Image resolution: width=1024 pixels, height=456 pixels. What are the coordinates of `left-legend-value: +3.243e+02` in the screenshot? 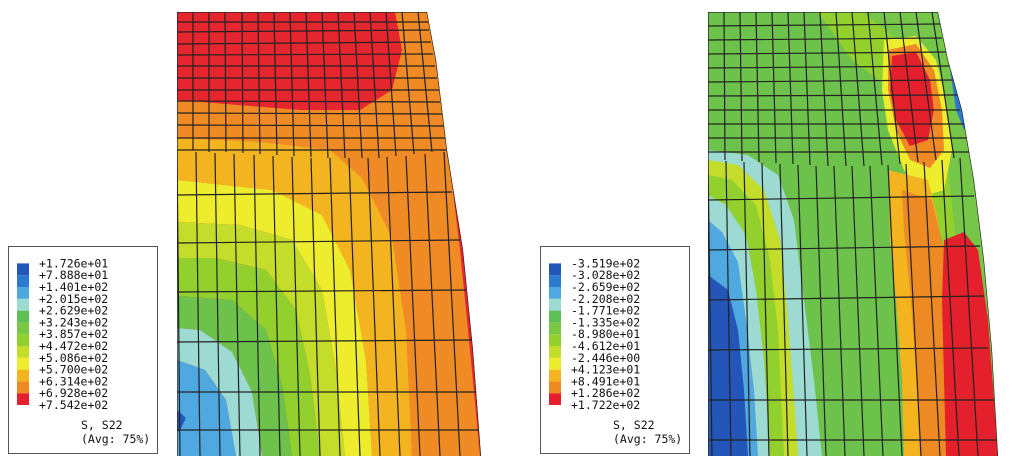 It's located at (73, 322).